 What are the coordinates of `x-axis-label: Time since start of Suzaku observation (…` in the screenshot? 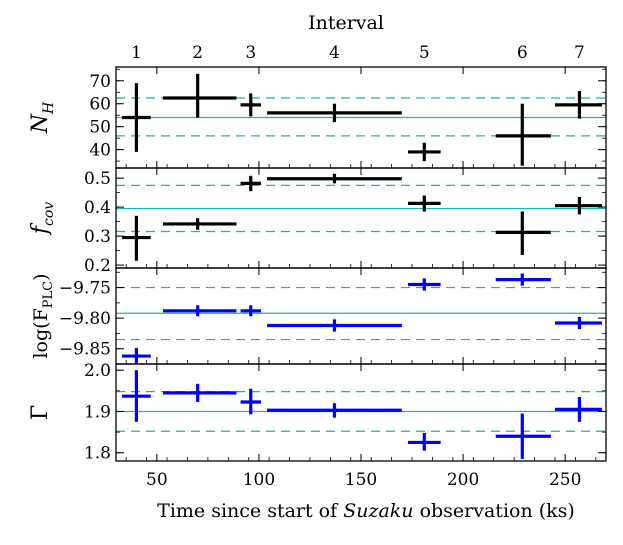 It's located at (366, 511).